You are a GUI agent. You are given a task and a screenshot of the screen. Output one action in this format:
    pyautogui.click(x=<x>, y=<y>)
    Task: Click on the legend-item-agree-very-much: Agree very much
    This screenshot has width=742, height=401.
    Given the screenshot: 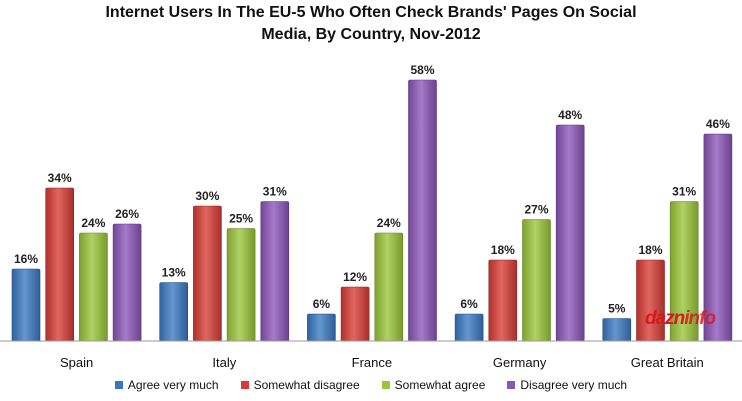 What is the action you would take?
    pyautogui.click(x=166, y=385)
    